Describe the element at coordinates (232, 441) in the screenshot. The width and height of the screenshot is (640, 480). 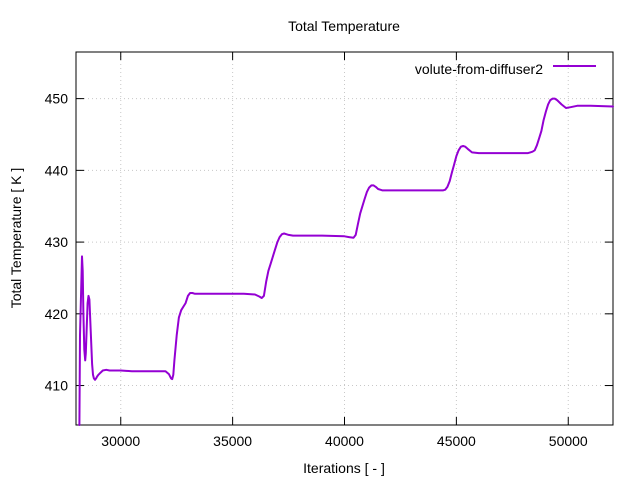
I see `x-tick-label: 35000` at that location.